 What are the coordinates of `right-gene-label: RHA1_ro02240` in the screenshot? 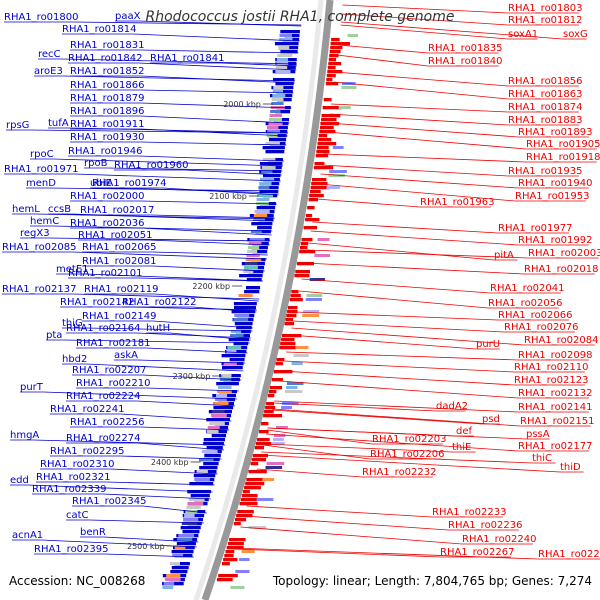 It's located at (499, 539).